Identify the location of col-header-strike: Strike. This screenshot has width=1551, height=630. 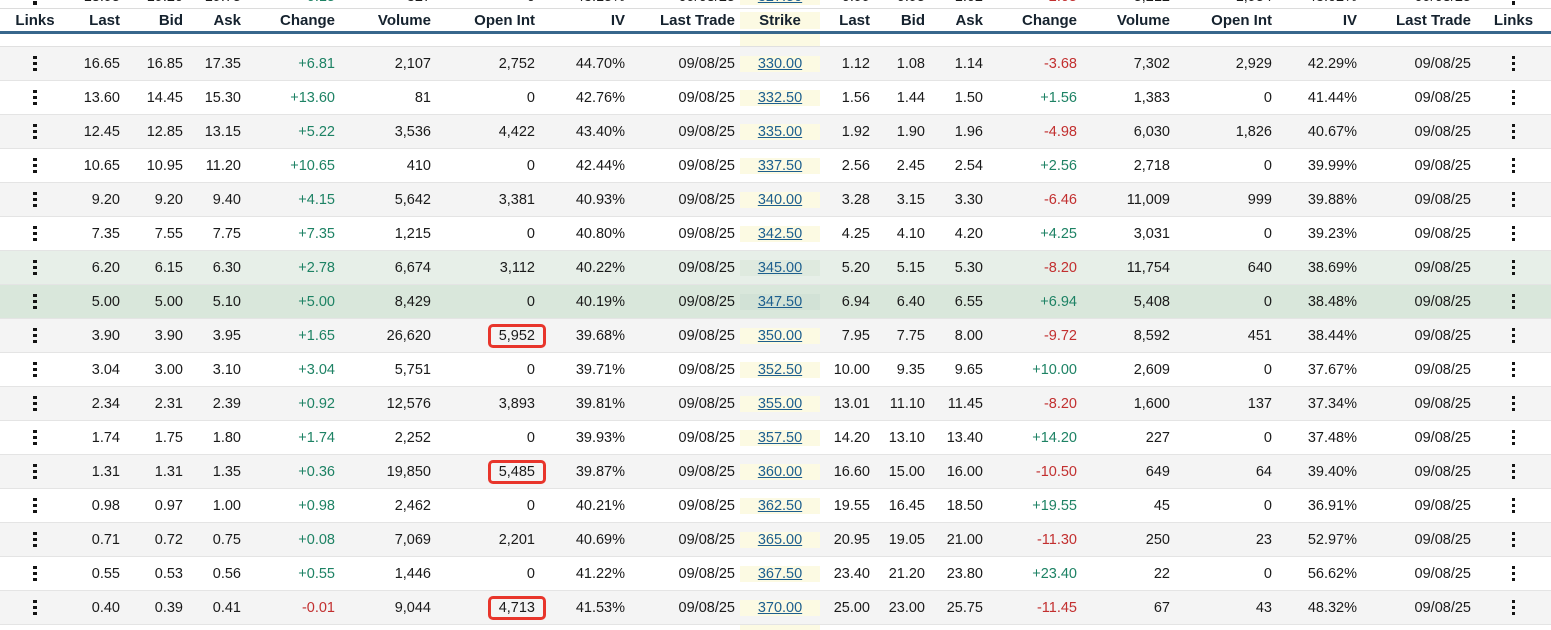
(780, 20).